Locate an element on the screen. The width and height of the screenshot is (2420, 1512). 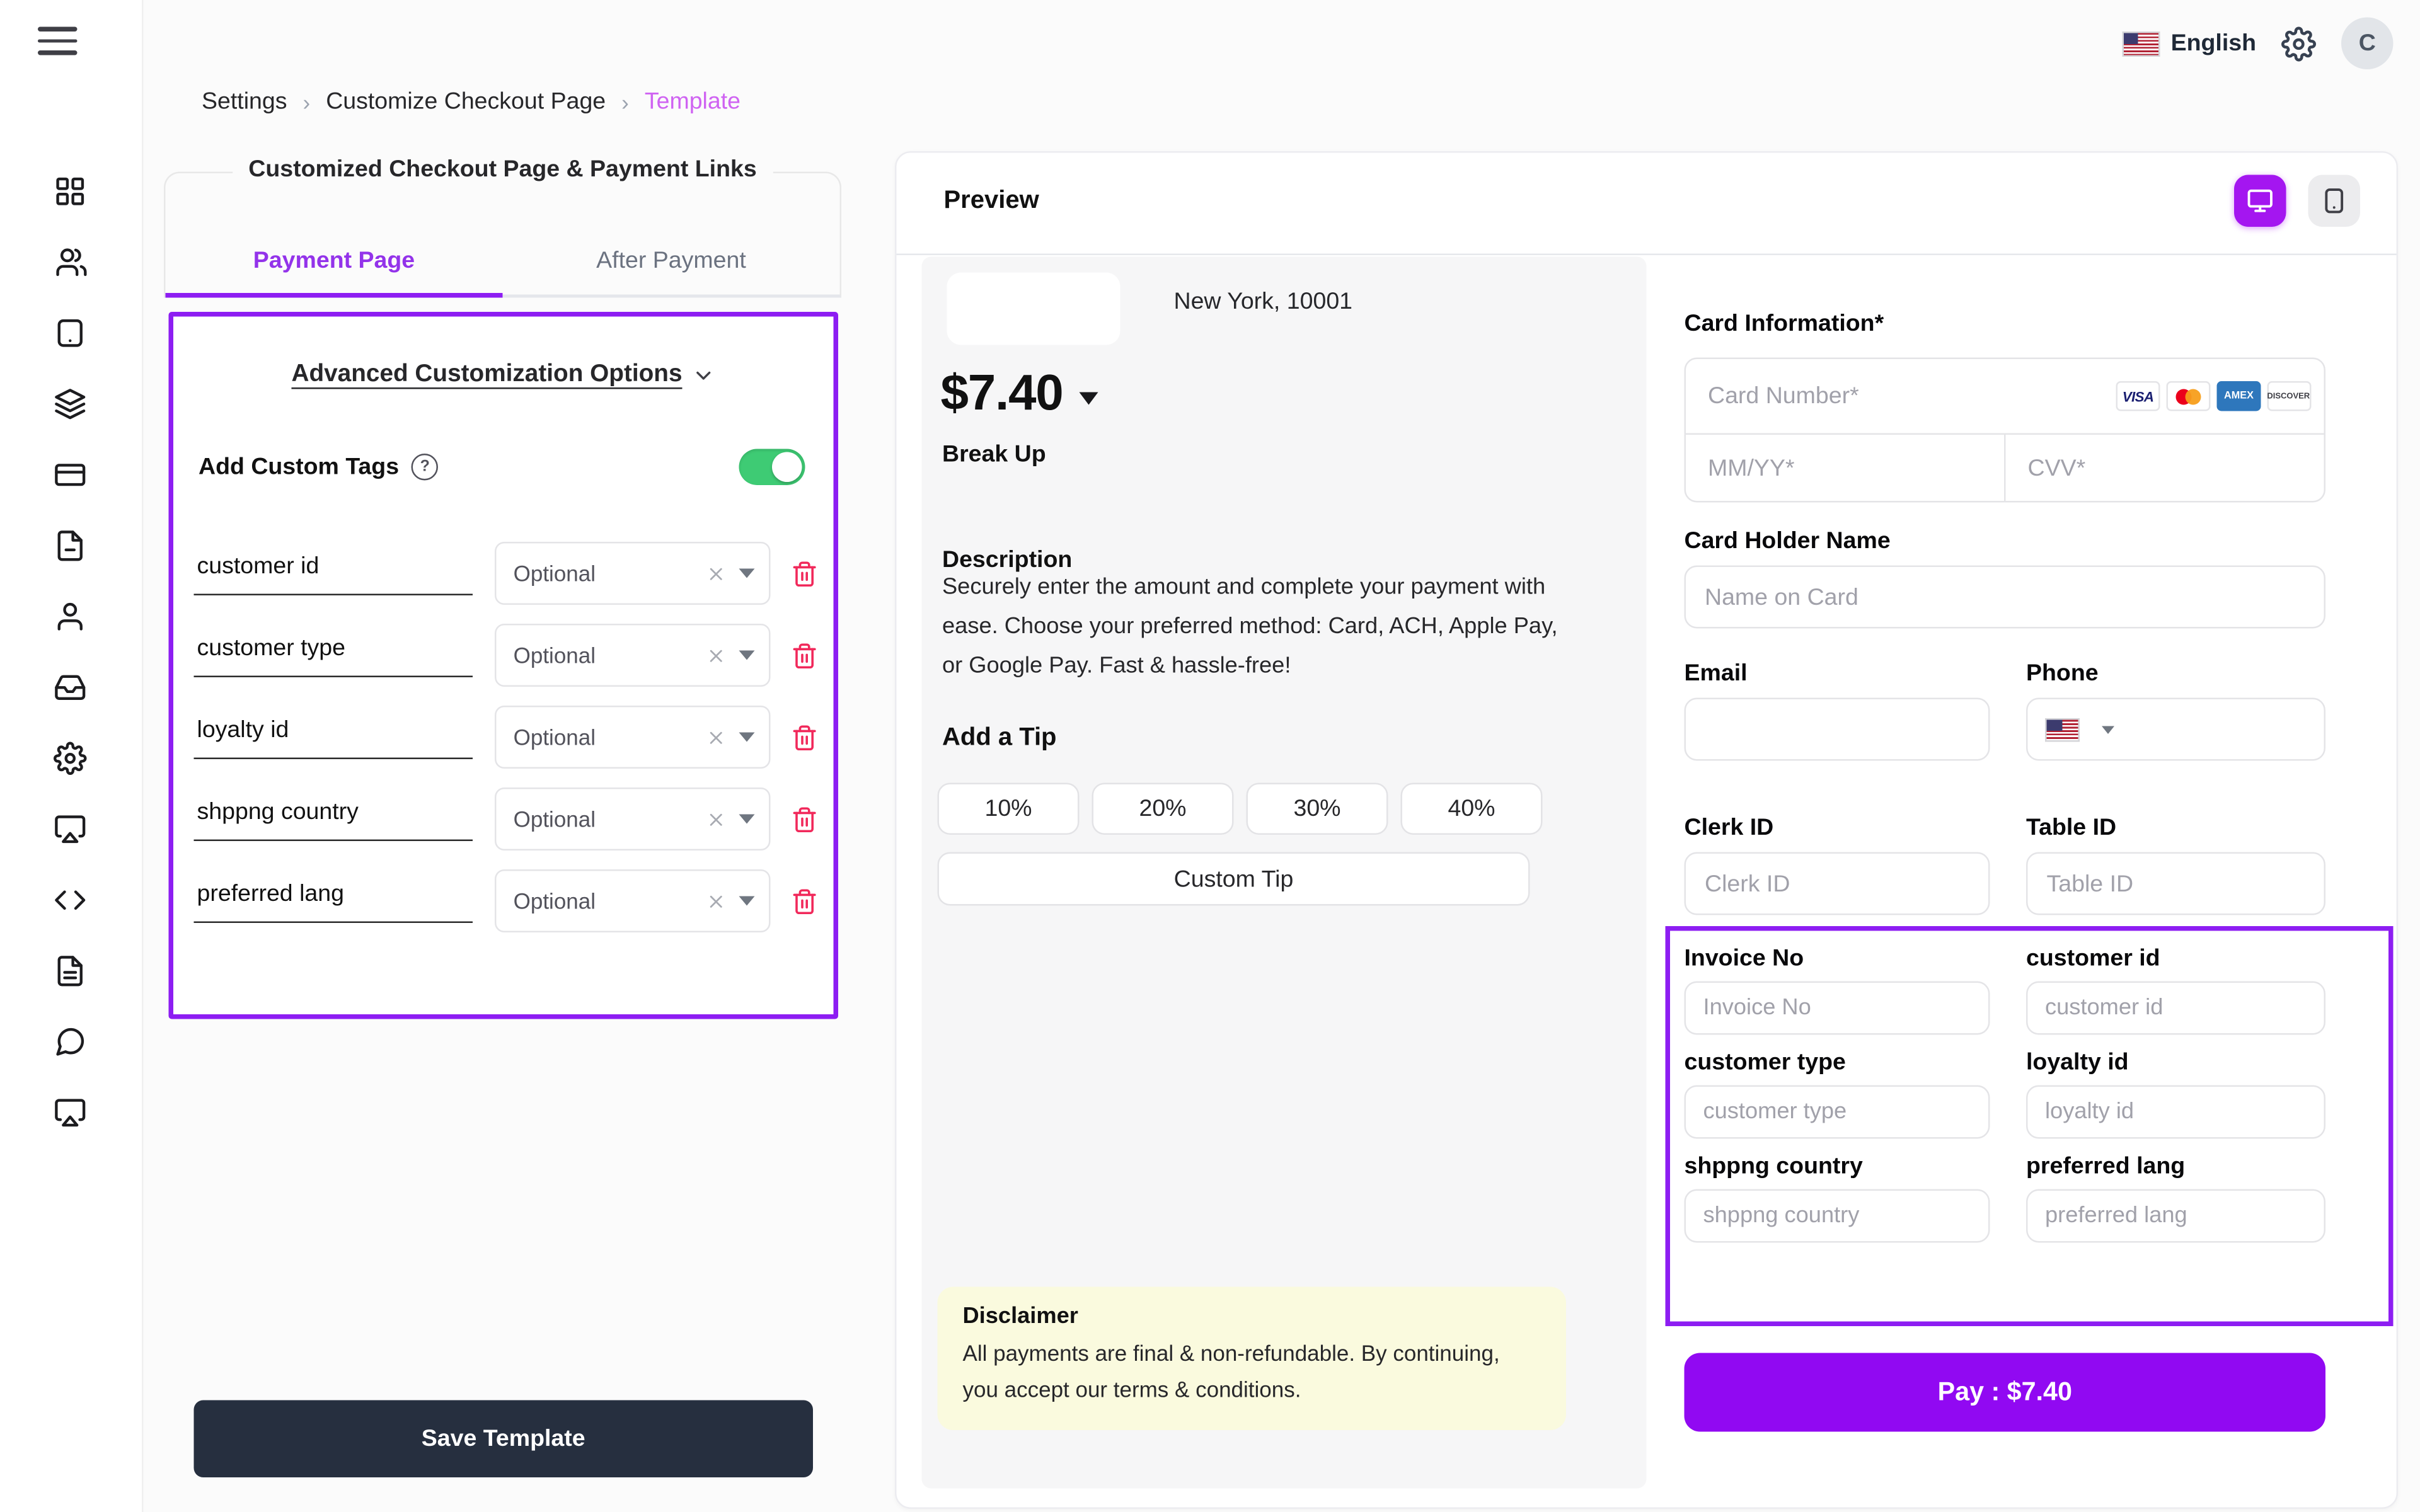
sidebar-item-credit-card-icon is located at coordinates (71, 474).